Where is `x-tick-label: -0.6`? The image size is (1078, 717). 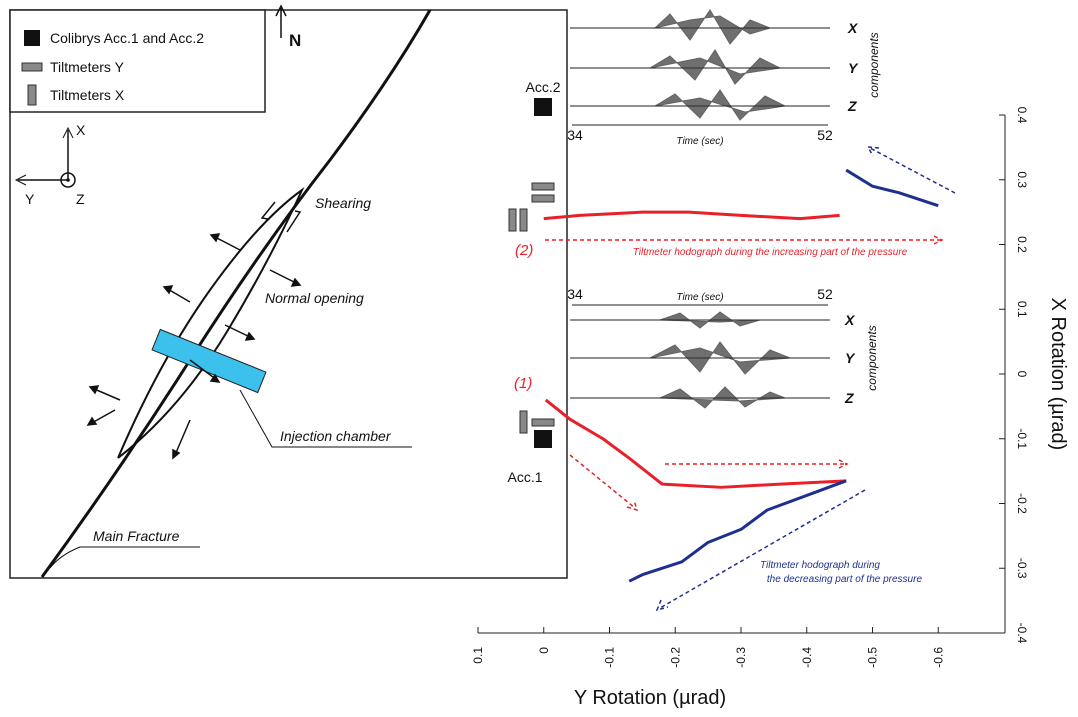
x-tick-label: -0.6 is located at coordinates (938, 657).